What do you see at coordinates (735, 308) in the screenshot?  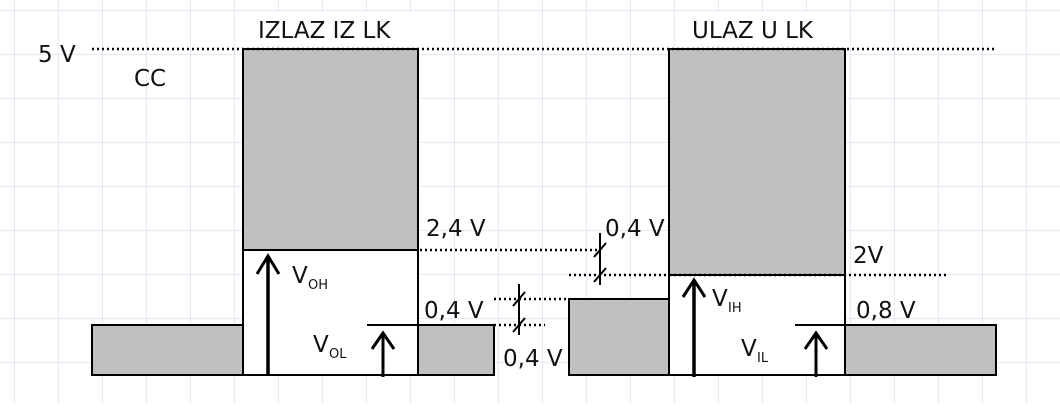 I see `svg-text: IH` at bounding box center [735, 308].